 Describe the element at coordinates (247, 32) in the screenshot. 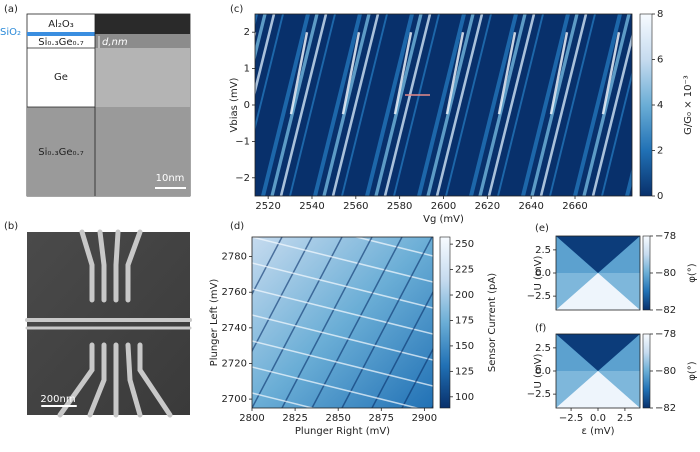

I see `y-tick-label: 2` at that location.